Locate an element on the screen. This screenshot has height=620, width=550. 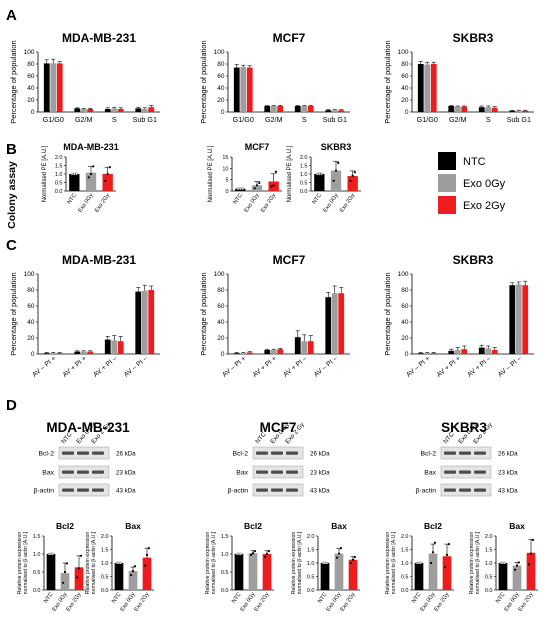
bar-g2-m-exo-2gy is located at coordinates (280, 109).